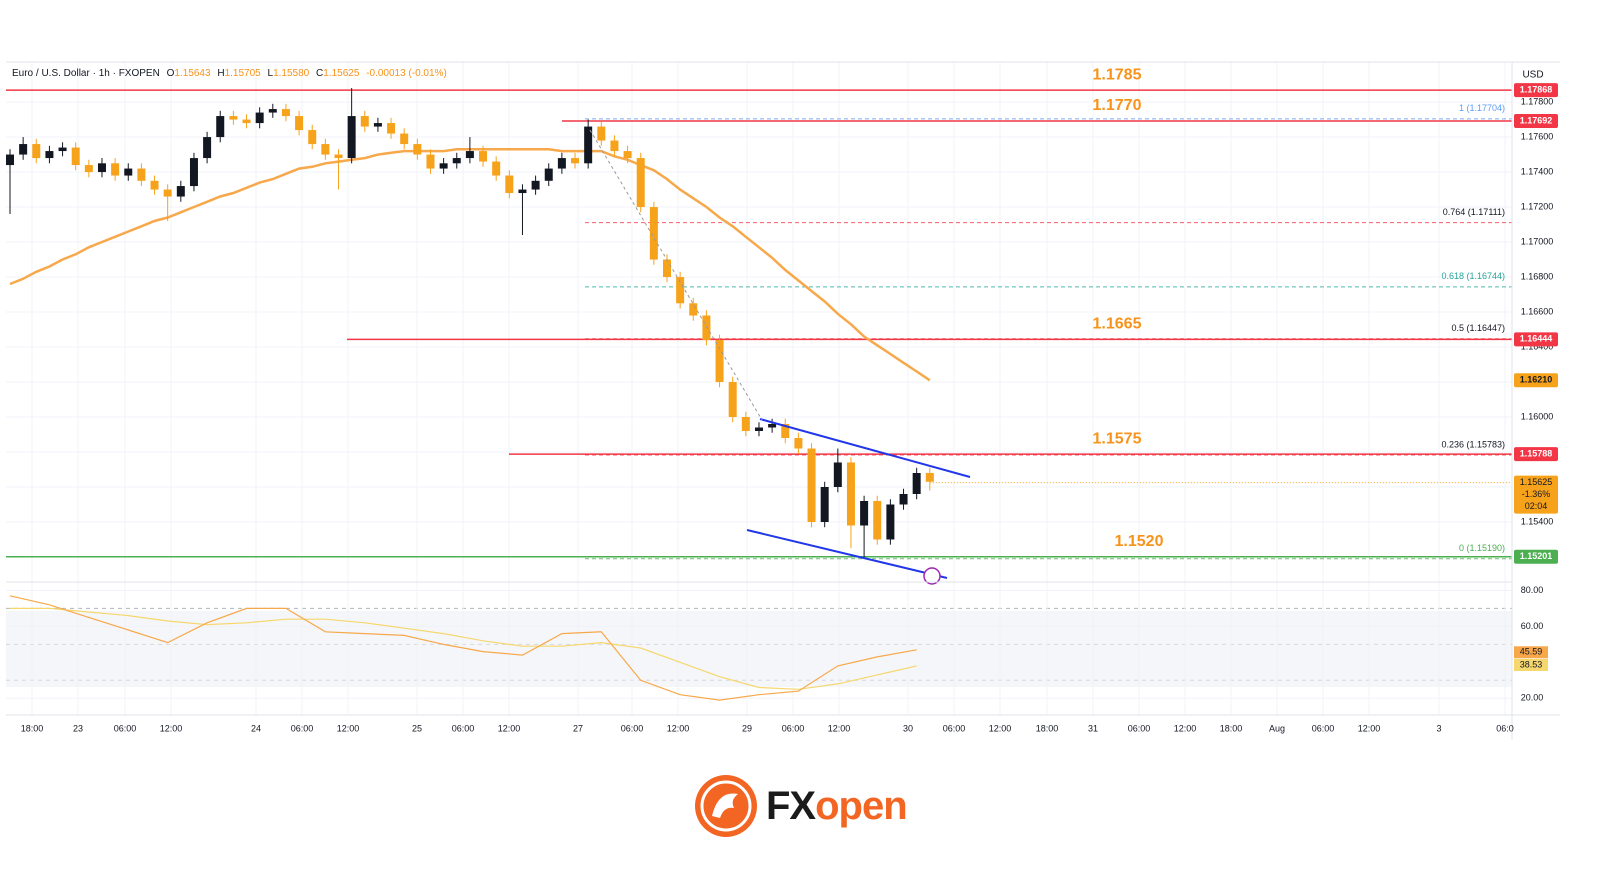 This screenshot has height=879, width=1600. I want to click on channel-lower, so click(847, 554).